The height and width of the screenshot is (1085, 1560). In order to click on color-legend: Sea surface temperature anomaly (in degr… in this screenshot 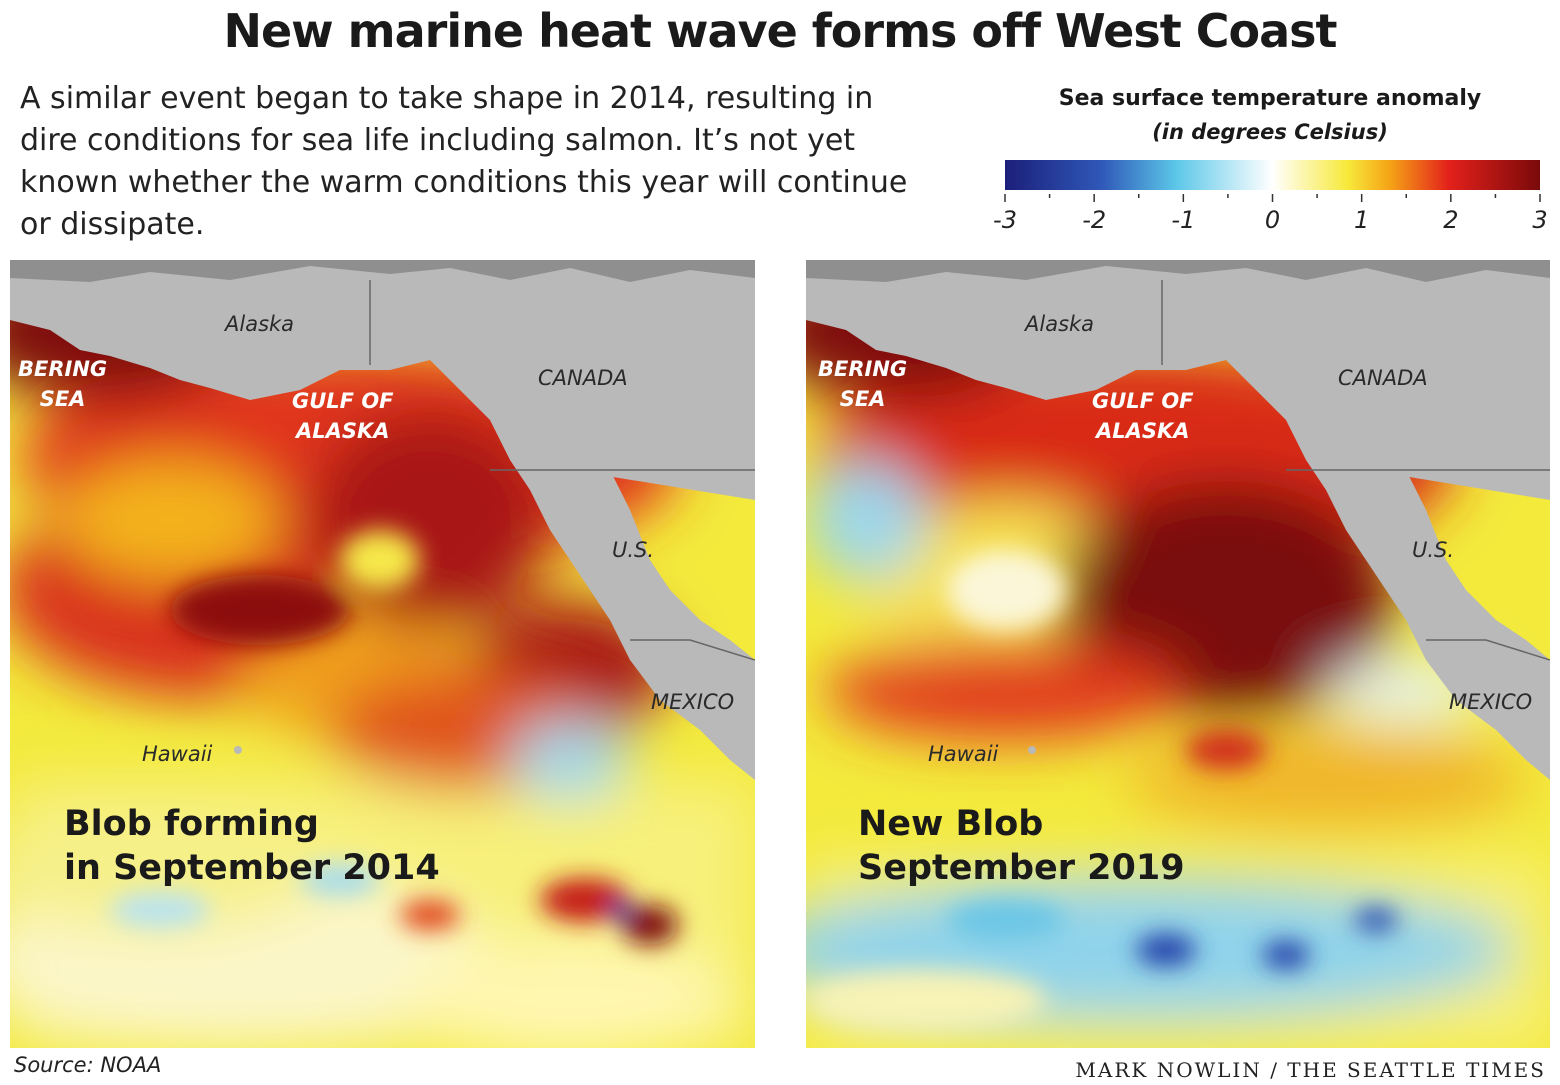, I will do `click(1270, 166)`.